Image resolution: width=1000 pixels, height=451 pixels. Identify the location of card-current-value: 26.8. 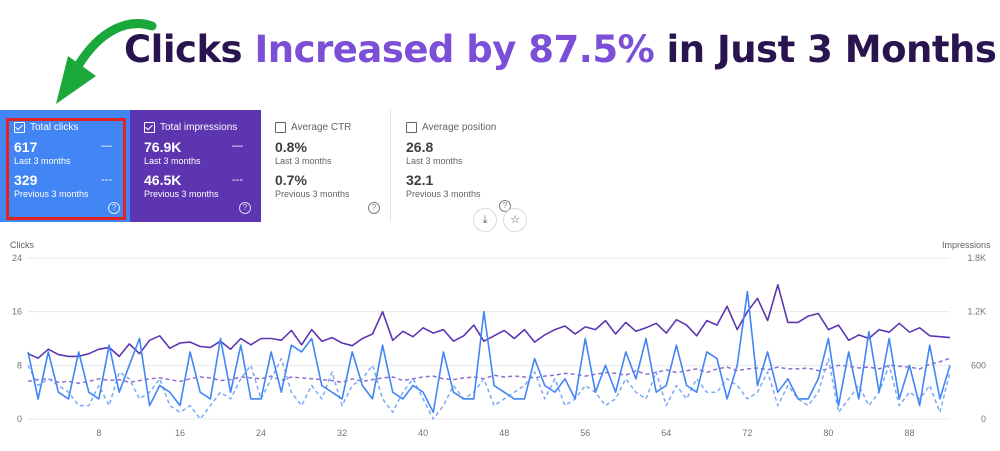
(420, 147).